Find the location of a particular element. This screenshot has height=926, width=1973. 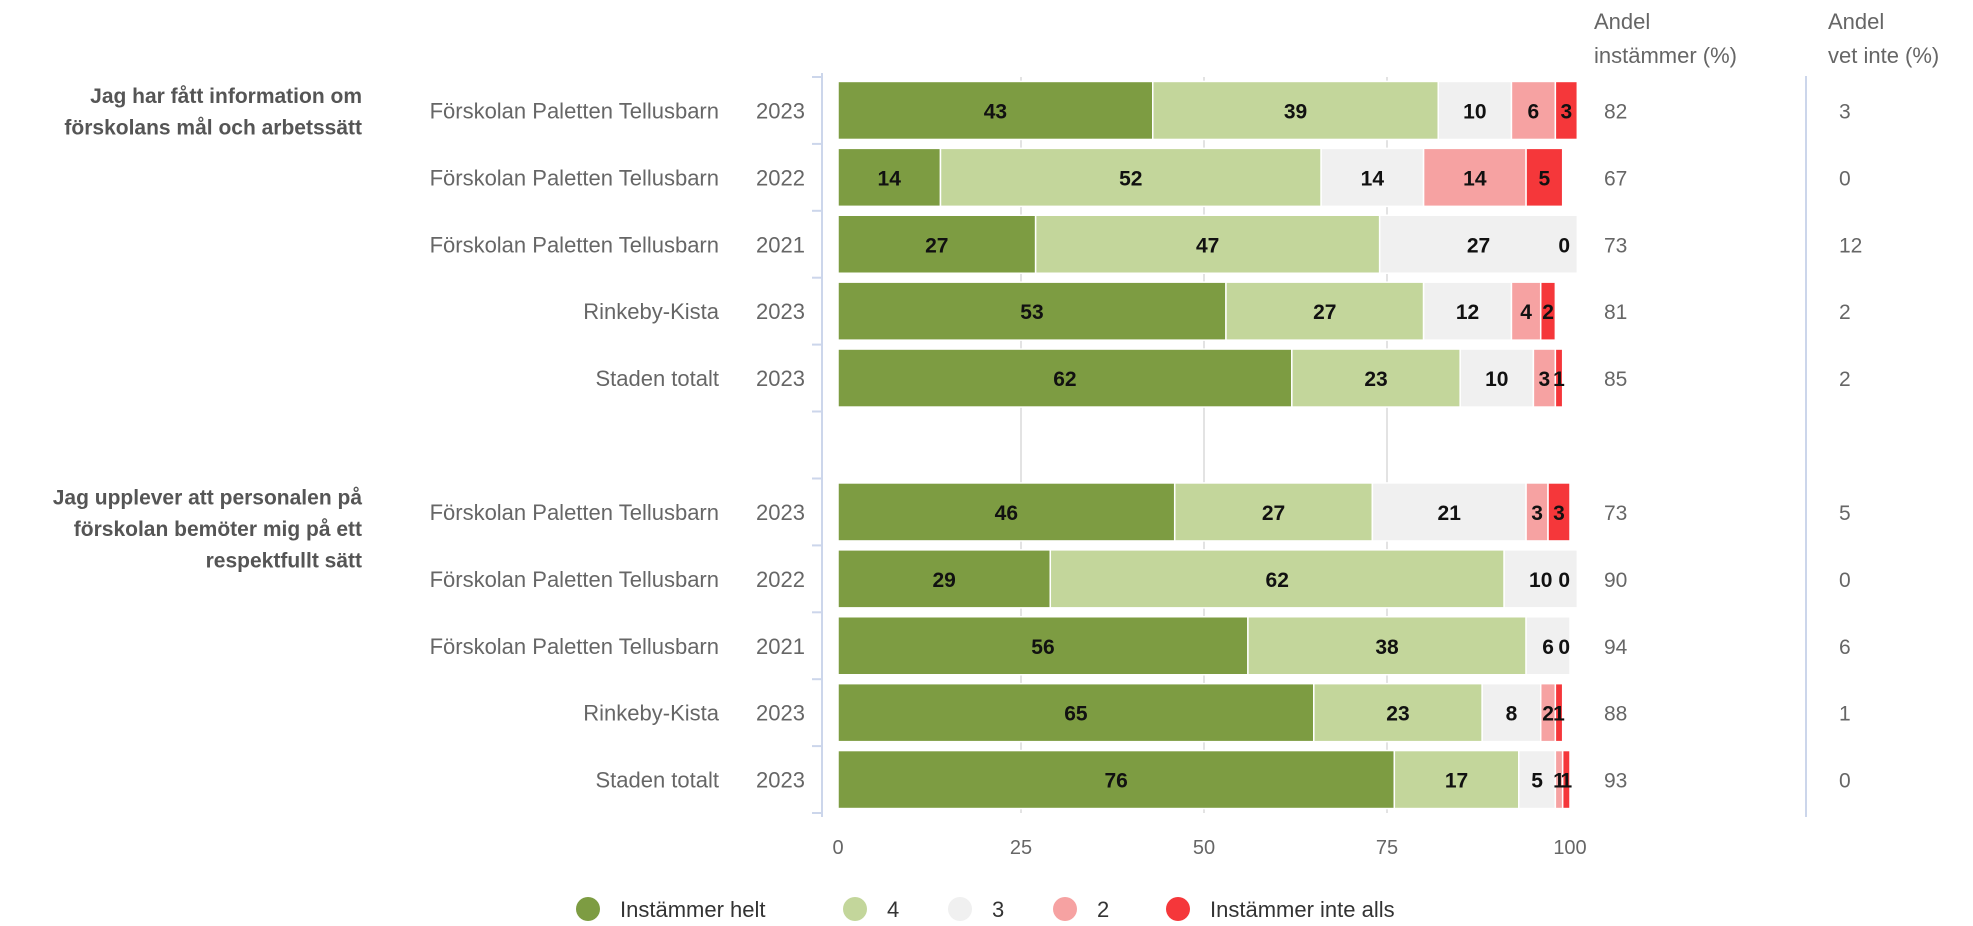

agree-value: 94 is located at coordinates (1616, 647).